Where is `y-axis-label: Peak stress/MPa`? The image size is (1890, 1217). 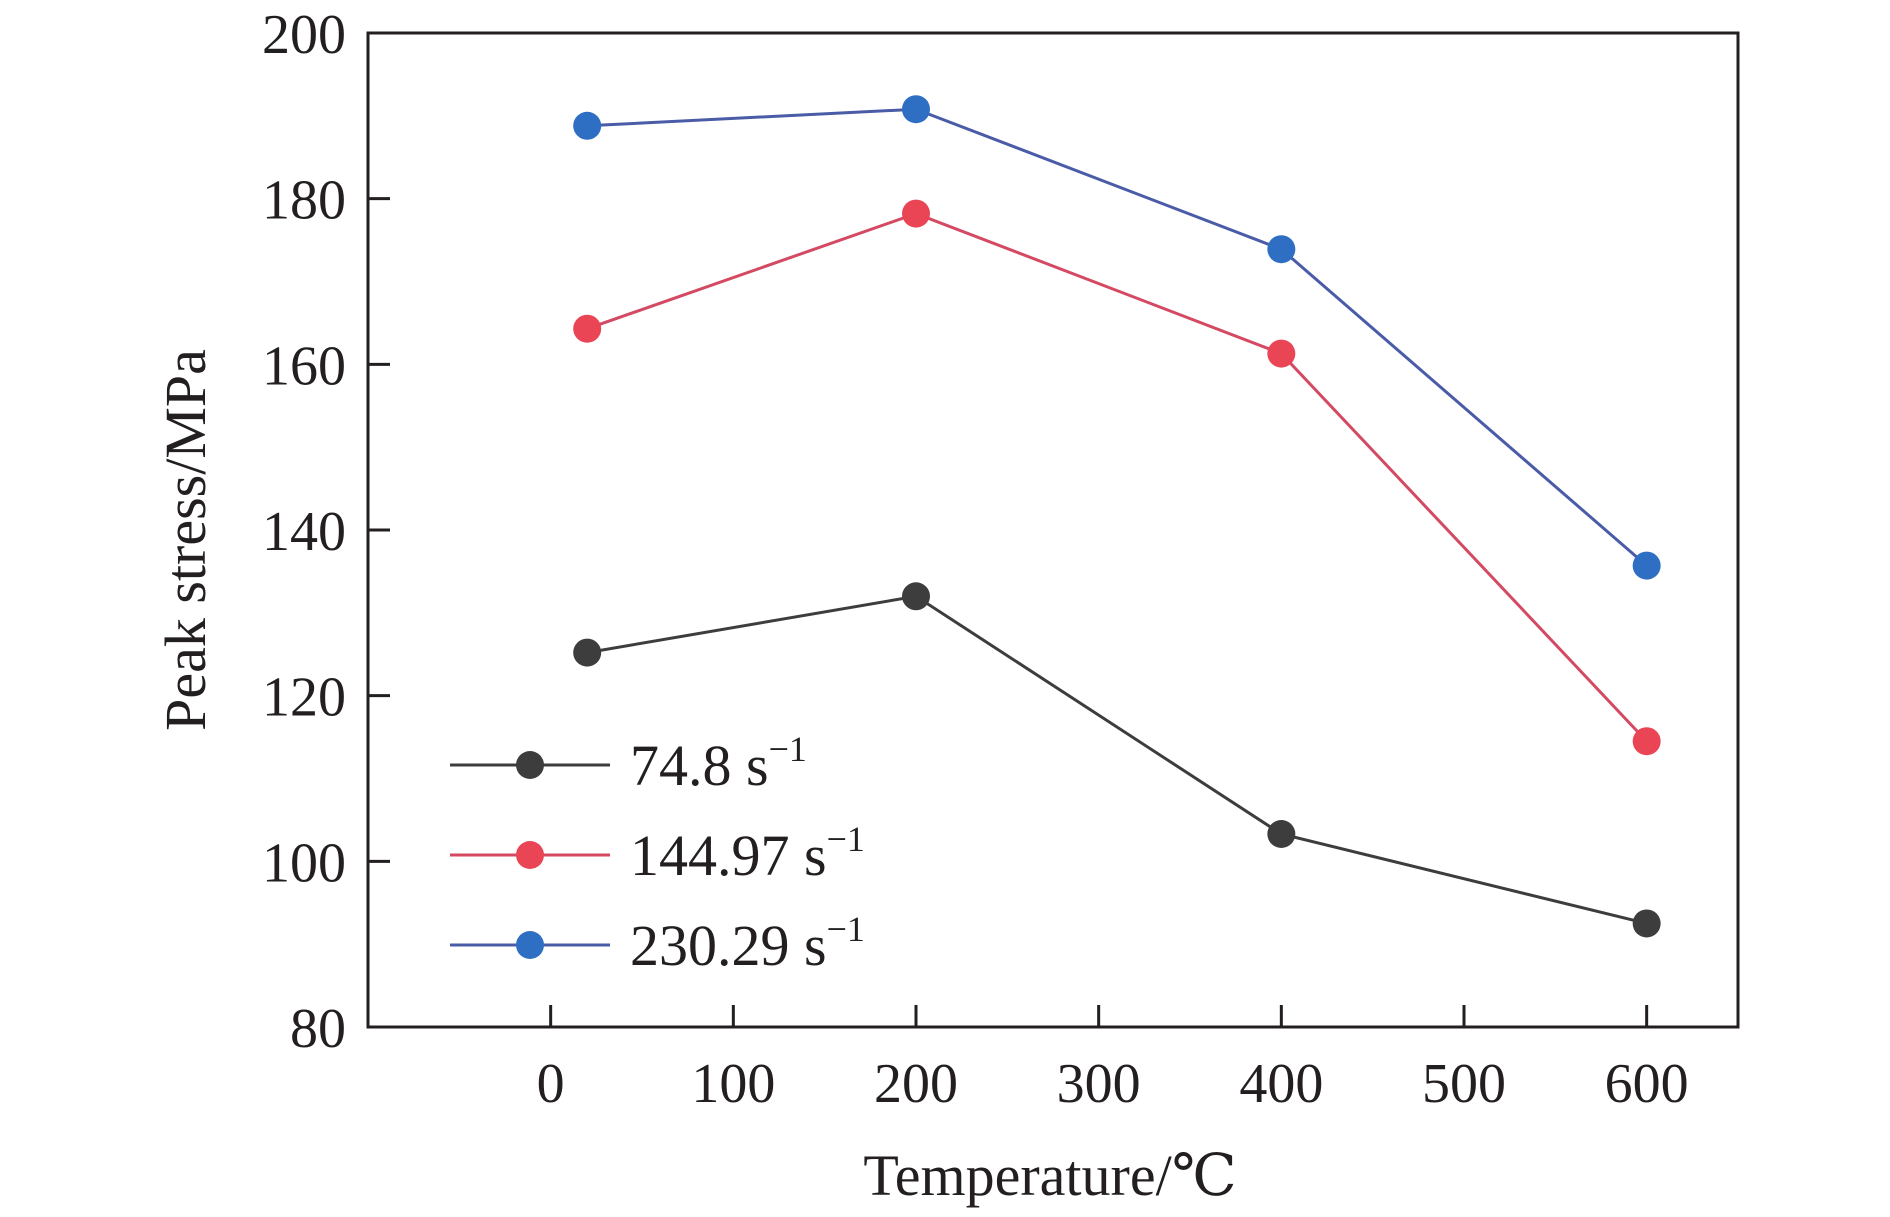
y-axis-label: Peak stress/MPa is located at coordinates (185, 540).